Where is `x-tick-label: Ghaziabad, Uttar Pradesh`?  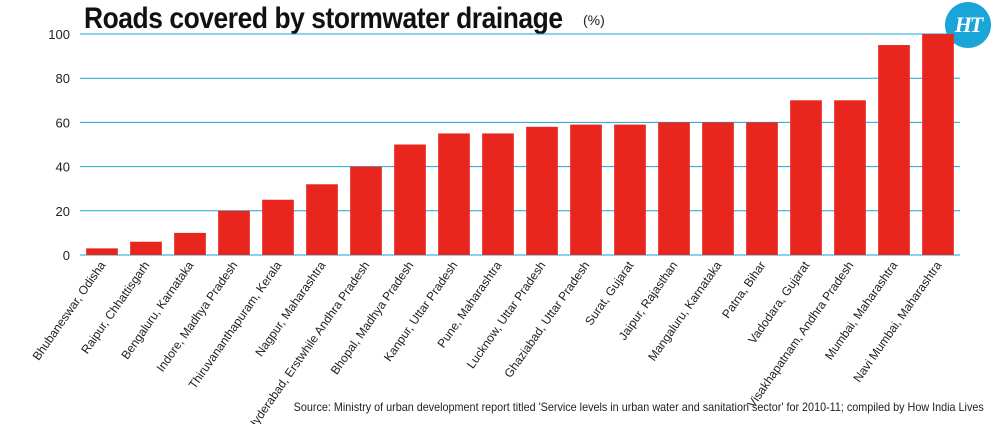
x-tick-label: Ghaziabad, Uttar Pradesh is located at coordinates (546, 320).